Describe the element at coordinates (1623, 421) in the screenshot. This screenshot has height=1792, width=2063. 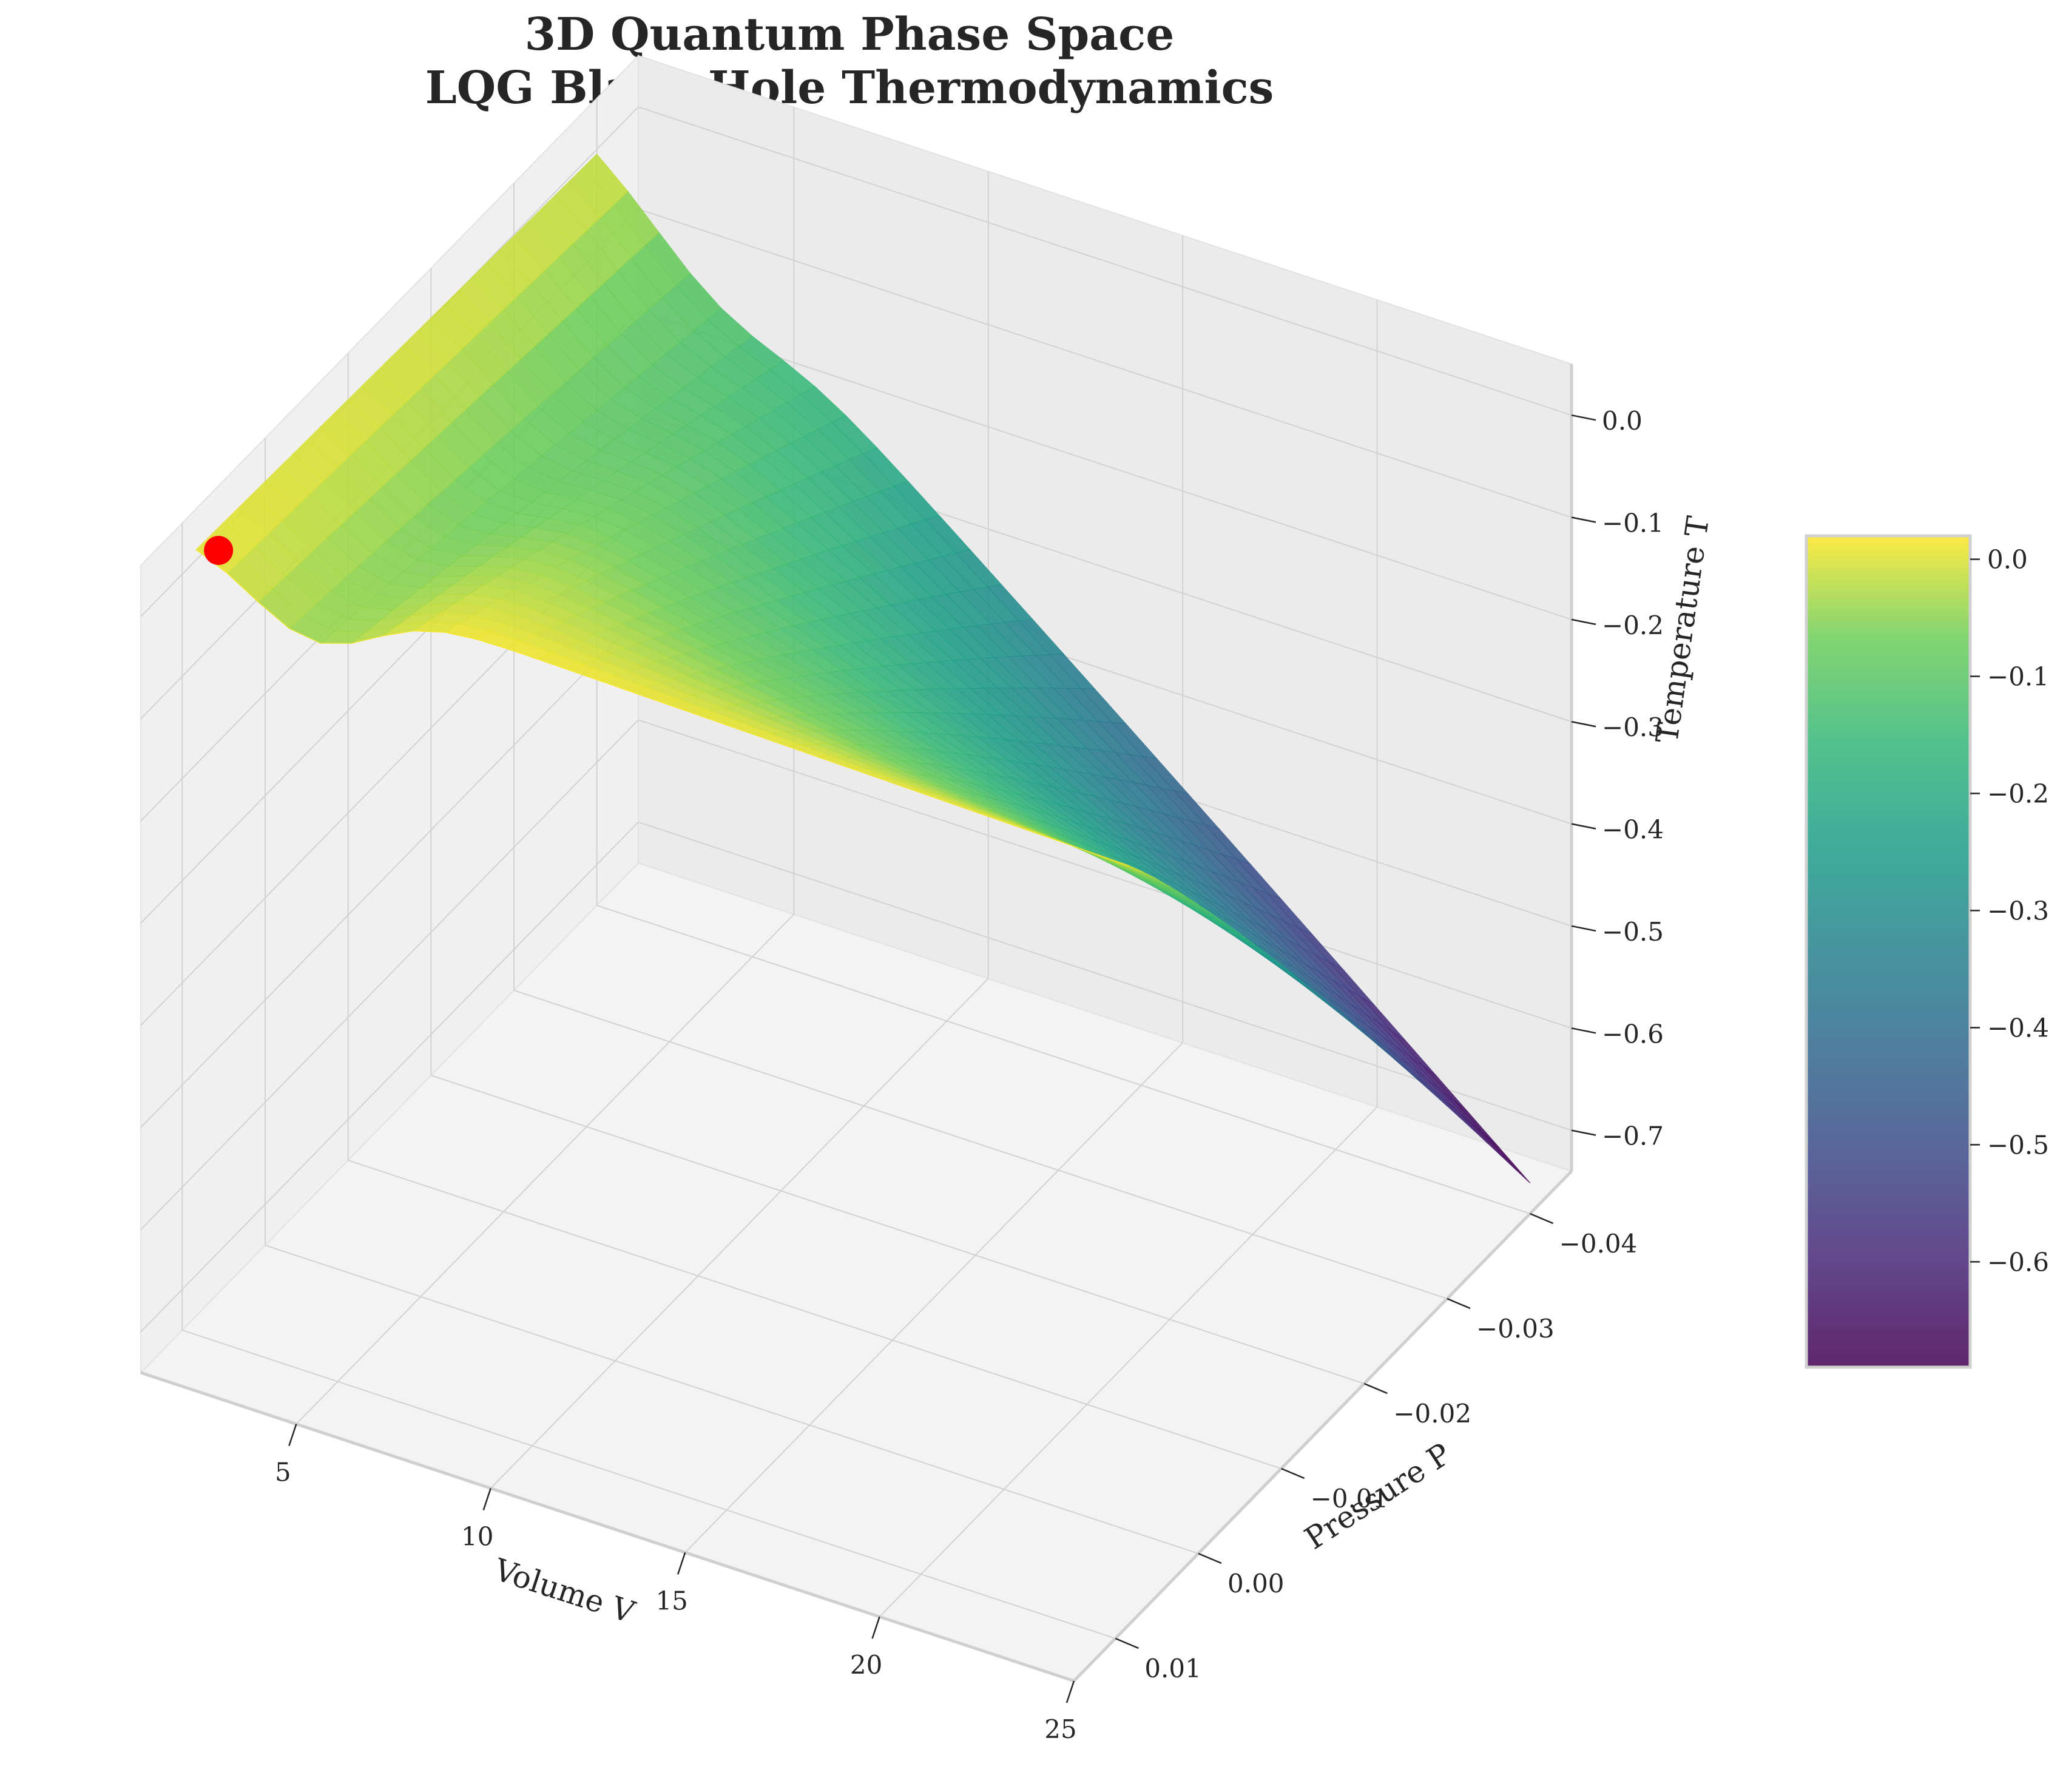
I see `z-tick-label: 0.0` at that location.